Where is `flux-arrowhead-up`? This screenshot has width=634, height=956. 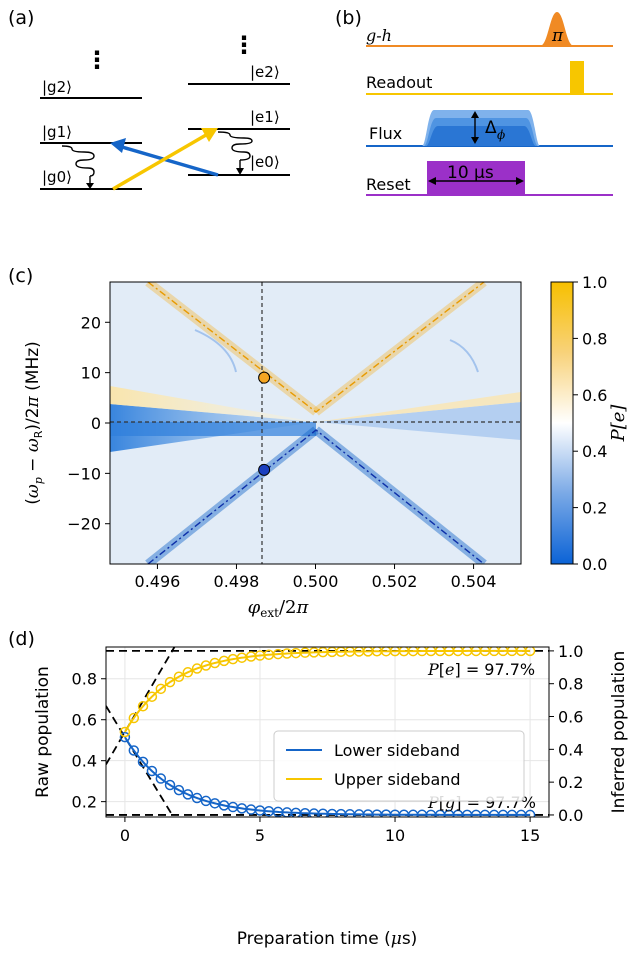 flux-arrowhead-up is located at coordinates (475, 114).